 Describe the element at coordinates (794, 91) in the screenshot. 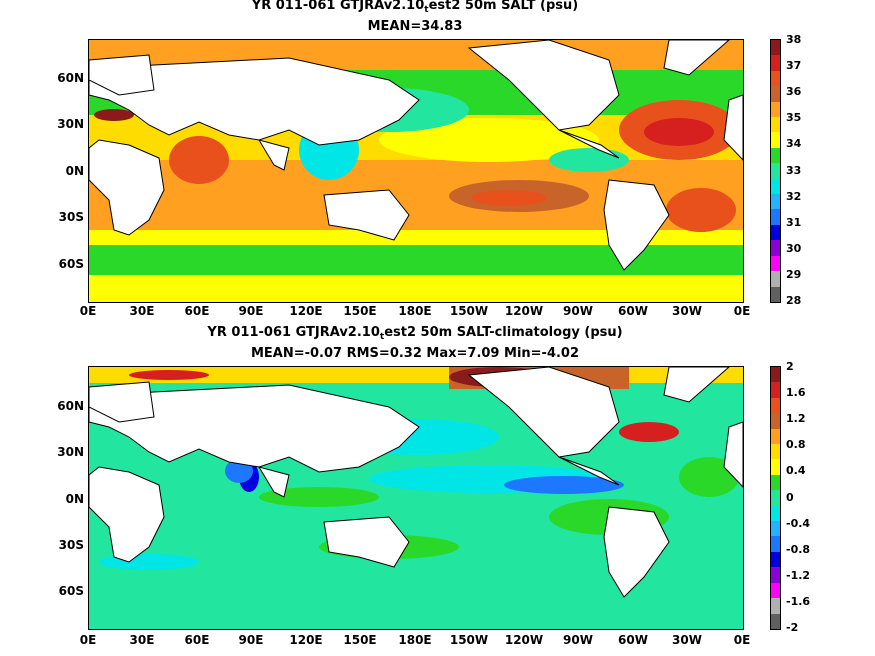

I see `cbar-top-label: 36` at that location.